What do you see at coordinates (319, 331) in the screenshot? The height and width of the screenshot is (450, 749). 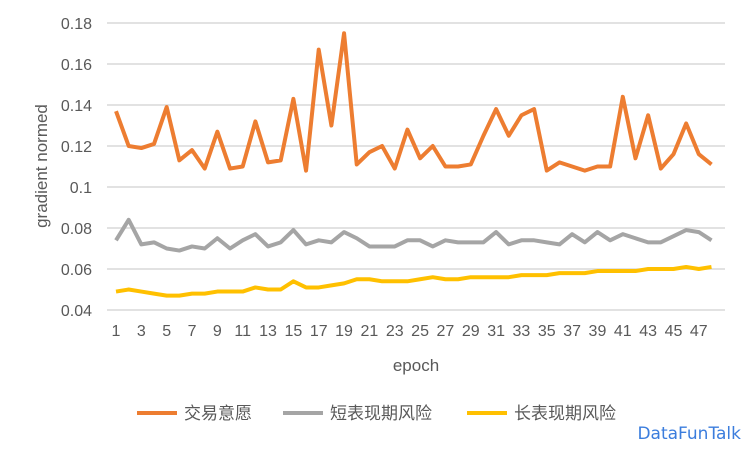 I see `x-tick-label: 17` at bounding box center [319, 331].